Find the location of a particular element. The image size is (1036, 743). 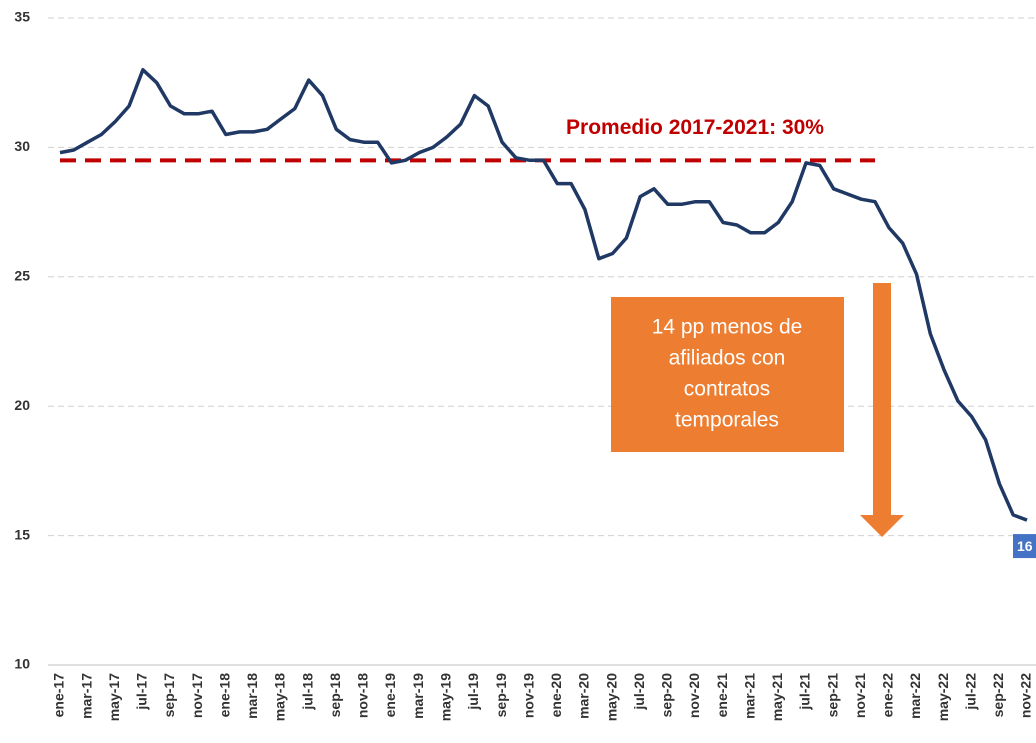

x-tick-label: may-21 is located at coordinates (777, 697).